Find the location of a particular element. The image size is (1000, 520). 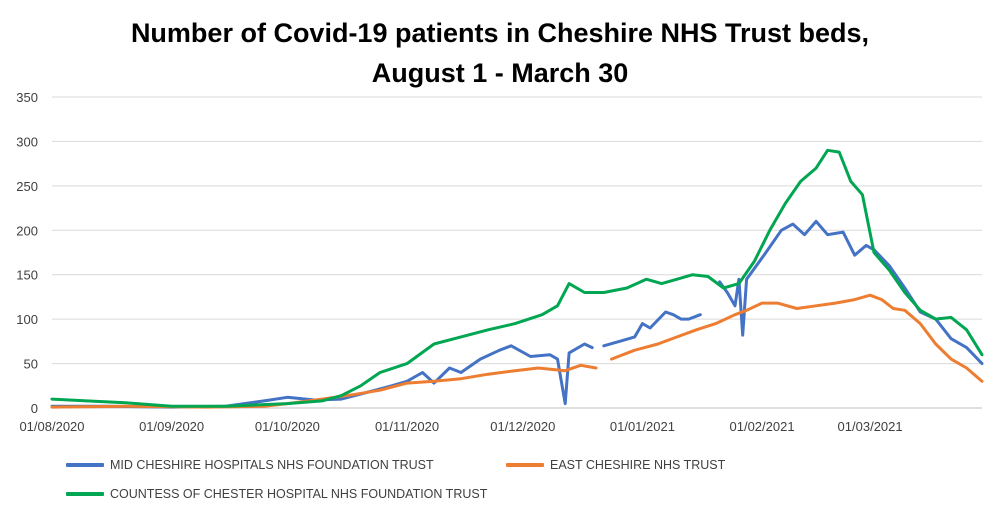

y-tick-label: 200 is located at coordinates (27, 230).